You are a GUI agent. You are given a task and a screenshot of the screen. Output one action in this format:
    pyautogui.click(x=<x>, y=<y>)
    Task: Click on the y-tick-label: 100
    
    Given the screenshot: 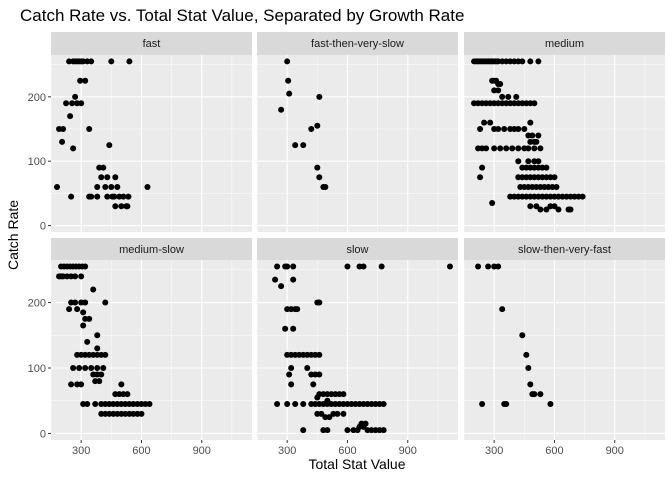 What is the action you would take?
    pyautogui.click(x=37, y=162)
    